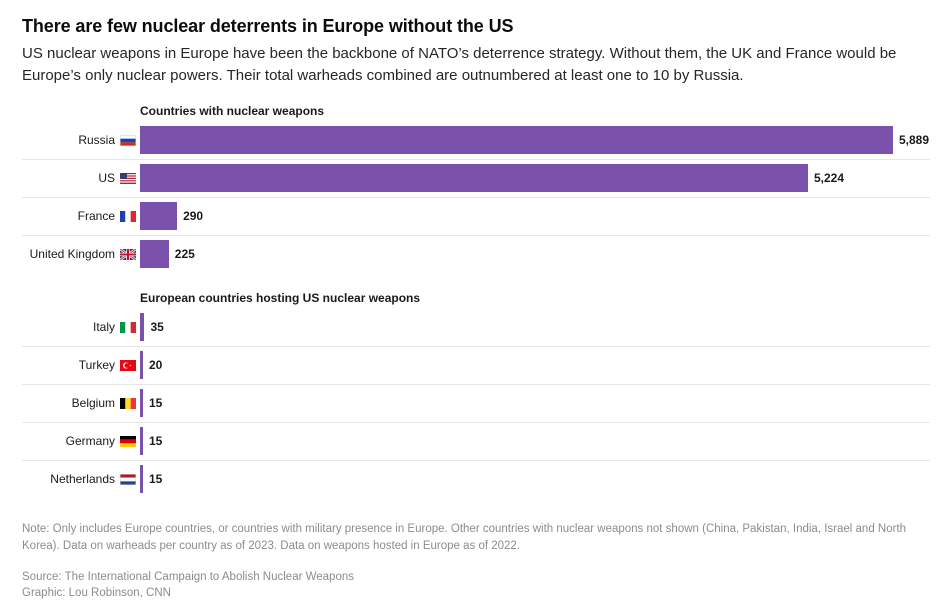 This screenshot has width=948, height=611. I want to click on belgium-flag-icon, so click(128, 403).